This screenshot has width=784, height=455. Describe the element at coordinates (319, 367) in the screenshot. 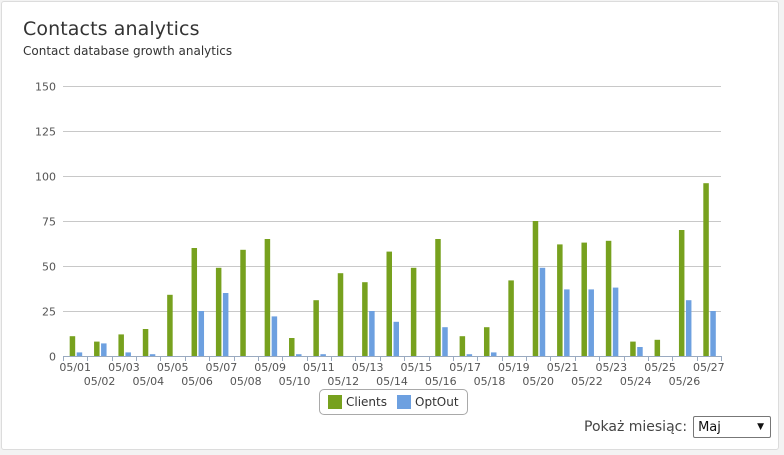

I see `x-tick-label: 05/11` at that location.